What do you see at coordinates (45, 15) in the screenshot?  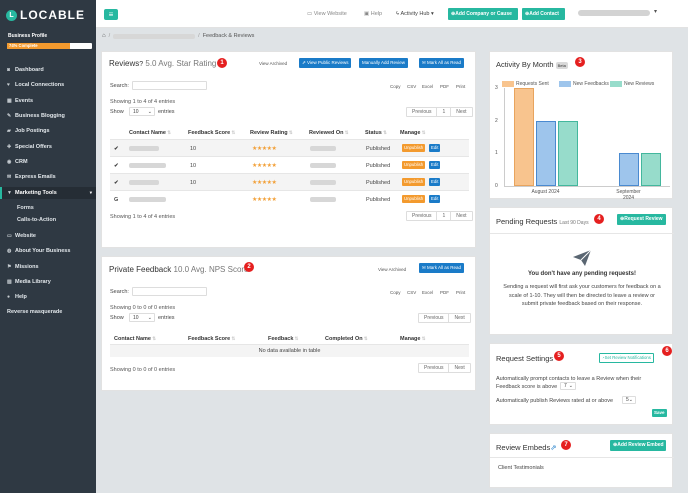 I see `logo: L LOCABLE` at bounding box center [45, 15].